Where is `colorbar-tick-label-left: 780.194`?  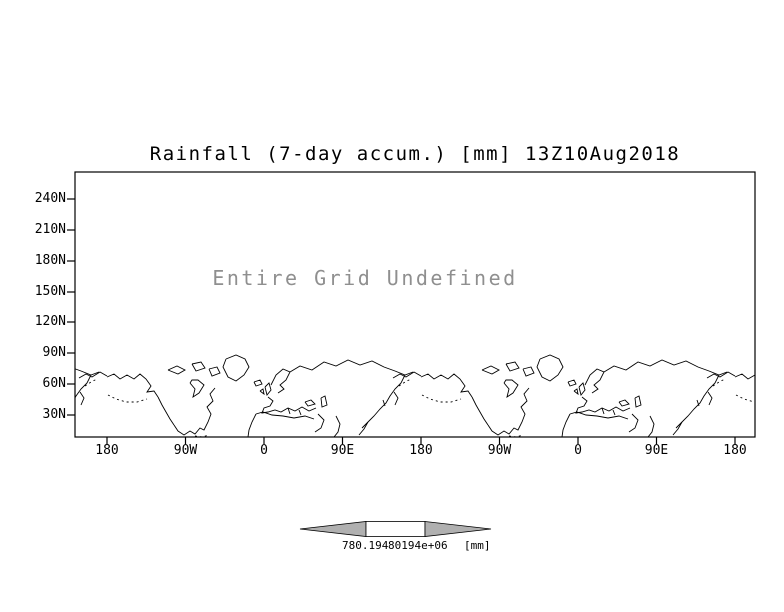 colorbar-tick-label-left: 780.194 is located at coordinates (365, 545).